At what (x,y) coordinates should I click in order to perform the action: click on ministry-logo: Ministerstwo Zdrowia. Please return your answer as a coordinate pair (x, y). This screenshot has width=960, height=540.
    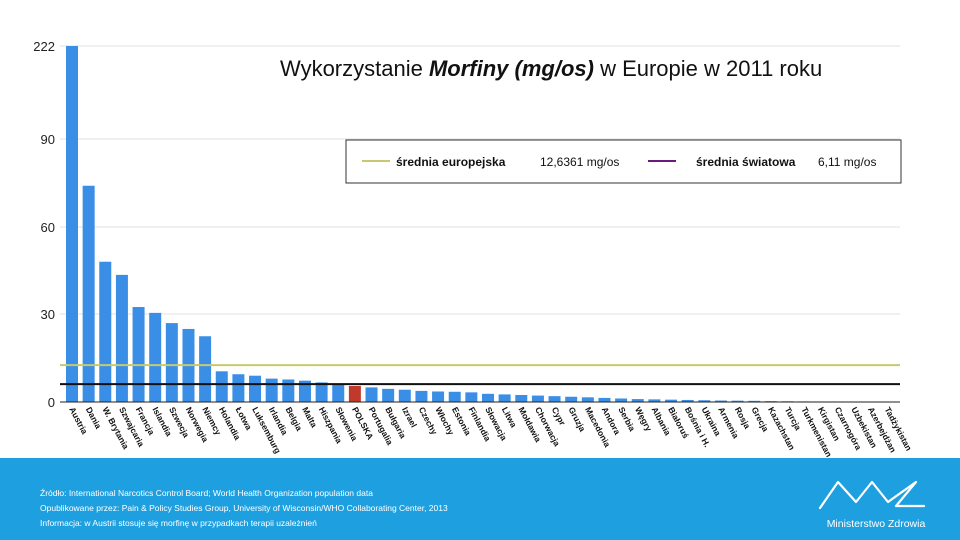
    Looking at the image, I should click on (876, 504).